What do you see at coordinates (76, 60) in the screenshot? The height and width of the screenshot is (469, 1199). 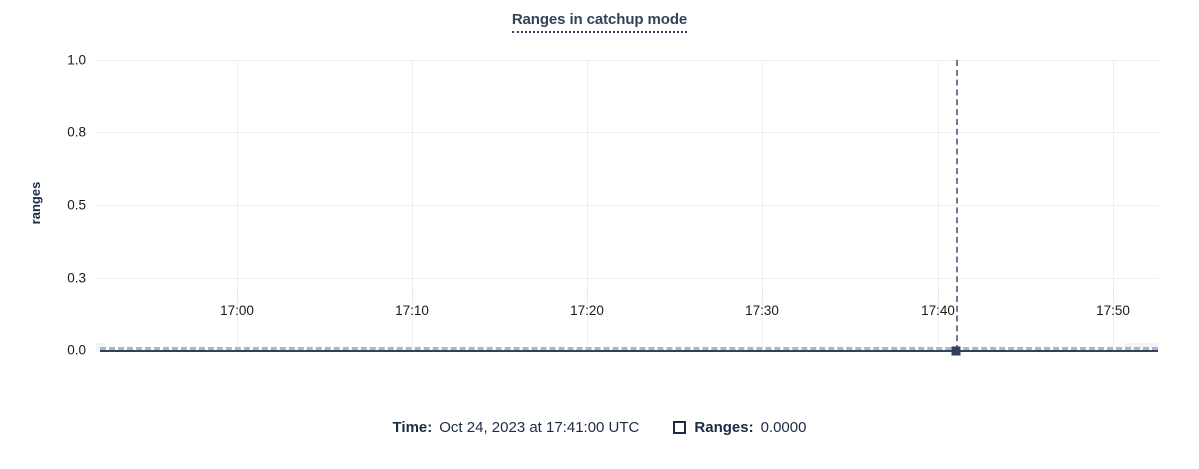 I see `y-tick-label: 1.0` at bounding box center [76, 60].